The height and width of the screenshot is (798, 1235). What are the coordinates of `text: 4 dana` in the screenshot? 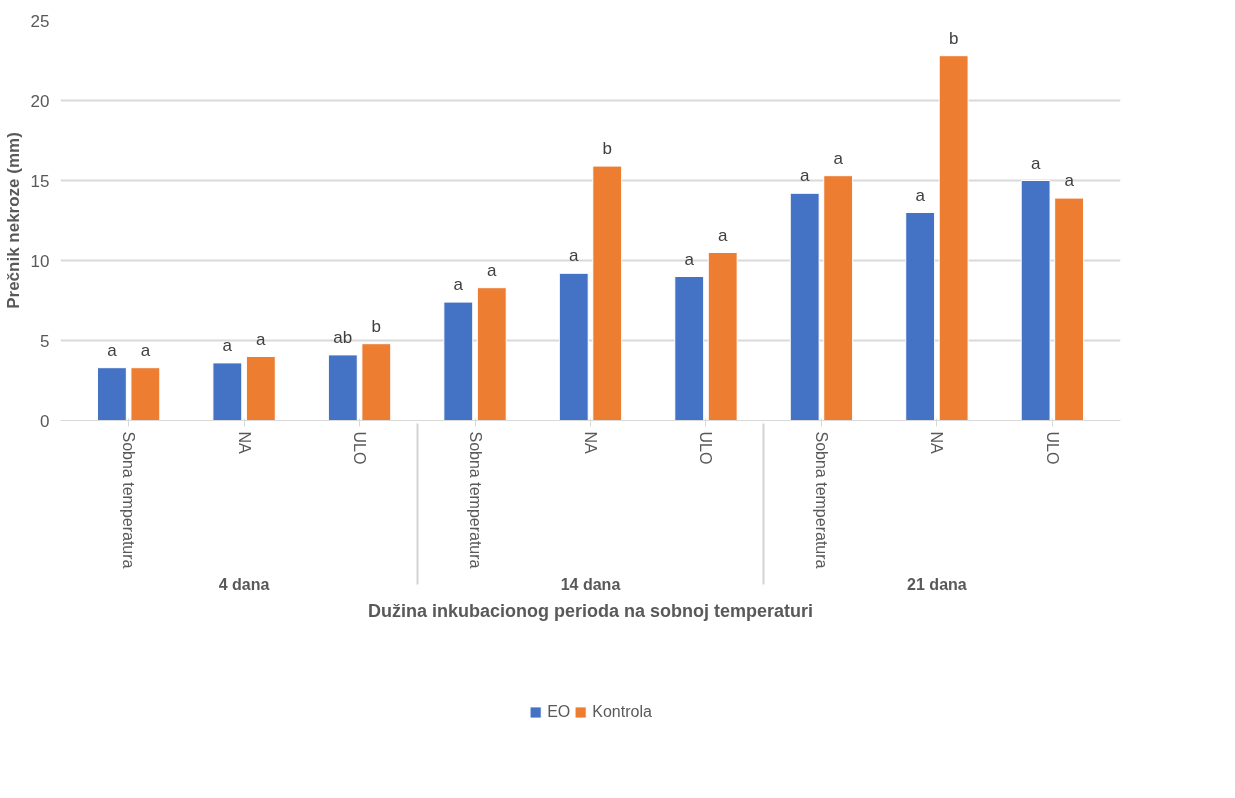 It's located at (244, 585).